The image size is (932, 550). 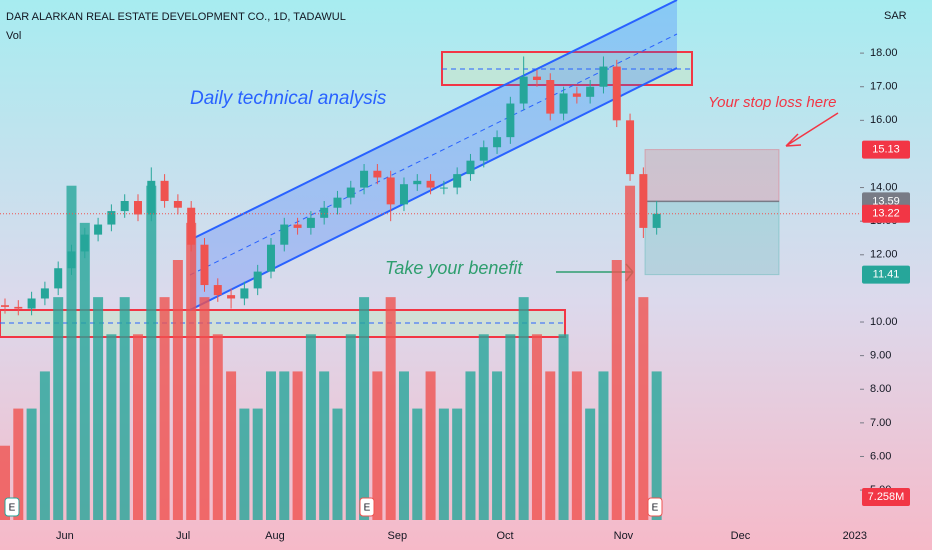 I want to click on x-tick-label: Oct, so click(x=504, y=536).